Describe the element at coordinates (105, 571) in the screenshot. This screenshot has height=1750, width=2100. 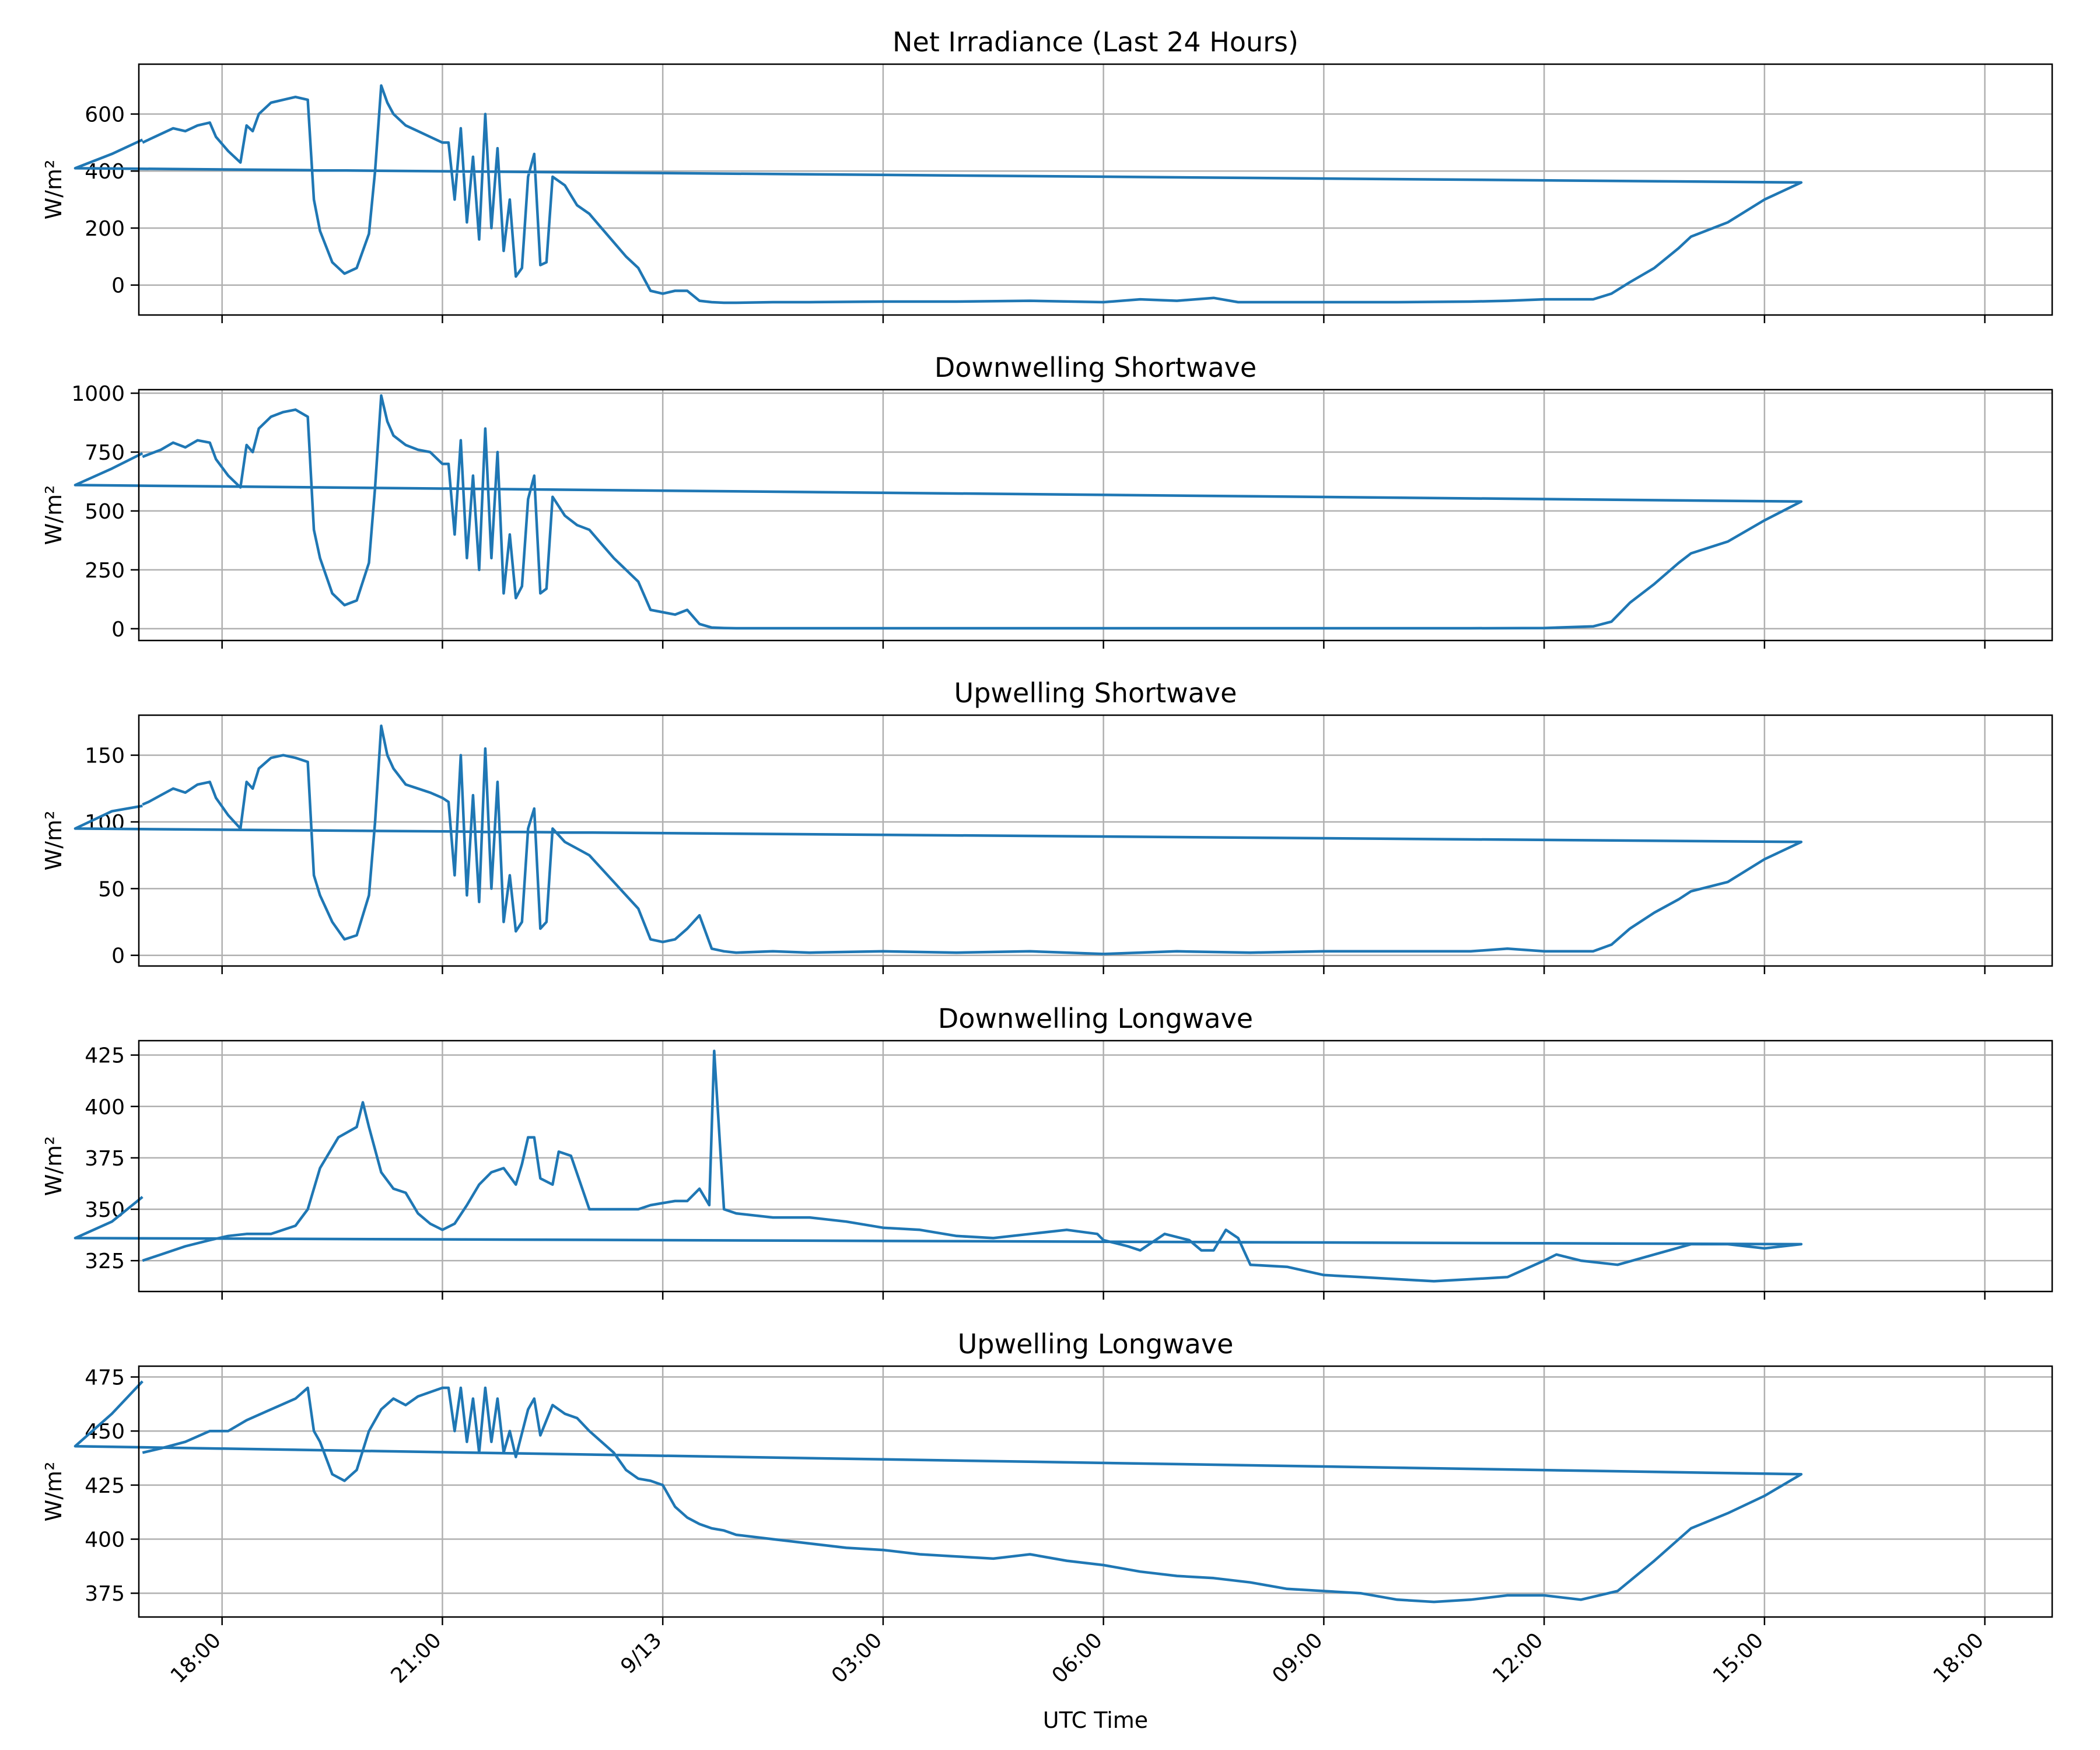
I see `y-tick-label: 250` at that location.